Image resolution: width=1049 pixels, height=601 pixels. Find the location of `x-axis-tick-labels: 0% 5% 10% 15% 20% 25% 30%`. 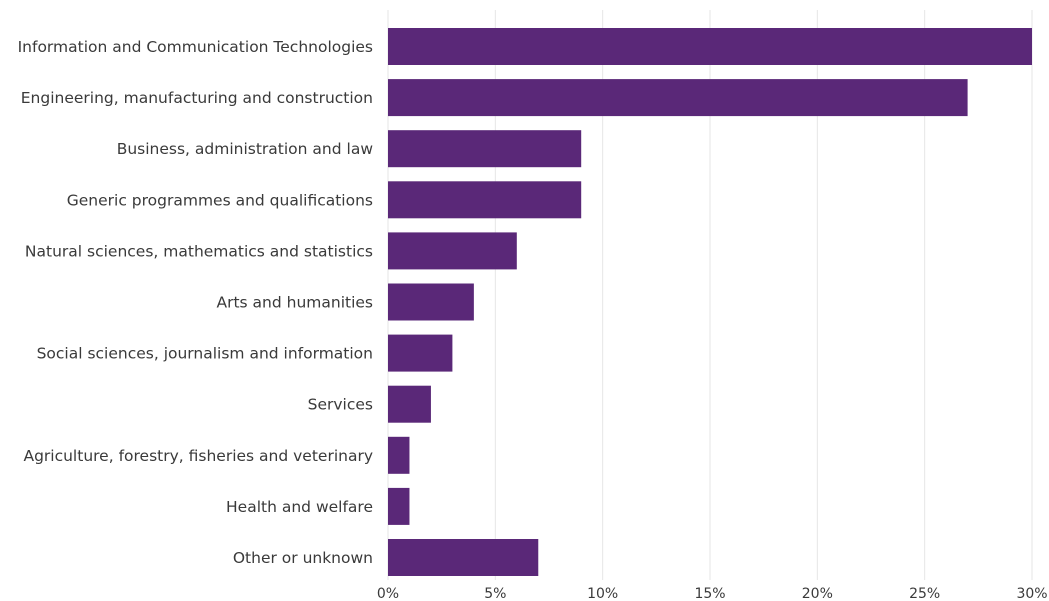

x-axis-tick-labels: 0% 5% 10% 15% 20% 25% 30% is located at coordinates (712, 593).